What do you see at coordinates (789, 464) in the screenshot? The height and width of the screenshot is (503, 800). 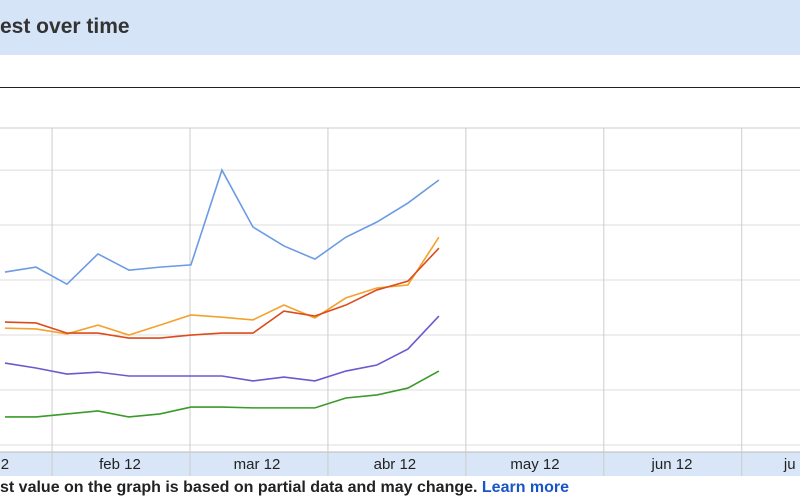 I see `x-tick-label: ju` at bounding box center [789, 464].